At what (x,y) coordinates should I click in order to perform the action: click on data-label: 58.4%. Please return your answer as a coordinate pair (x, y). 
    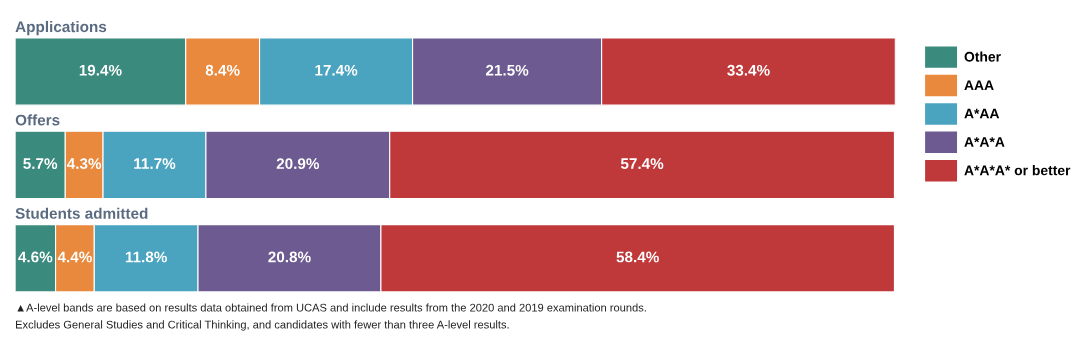
    Looking at the image, I should click on (637, 257).